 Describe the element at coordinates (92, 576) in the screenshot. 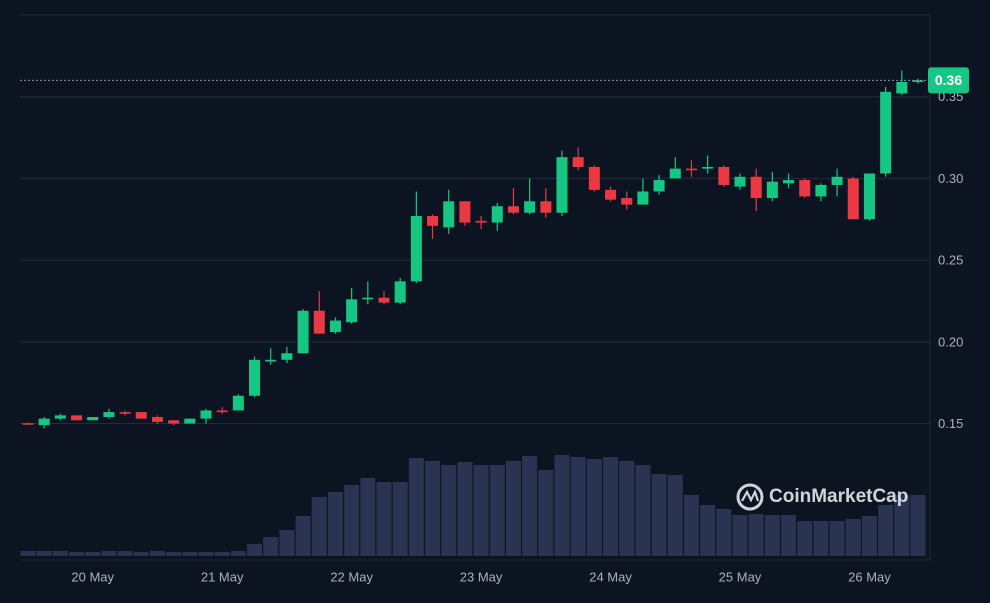

I see `x-tick-label: 20 May` at that location.